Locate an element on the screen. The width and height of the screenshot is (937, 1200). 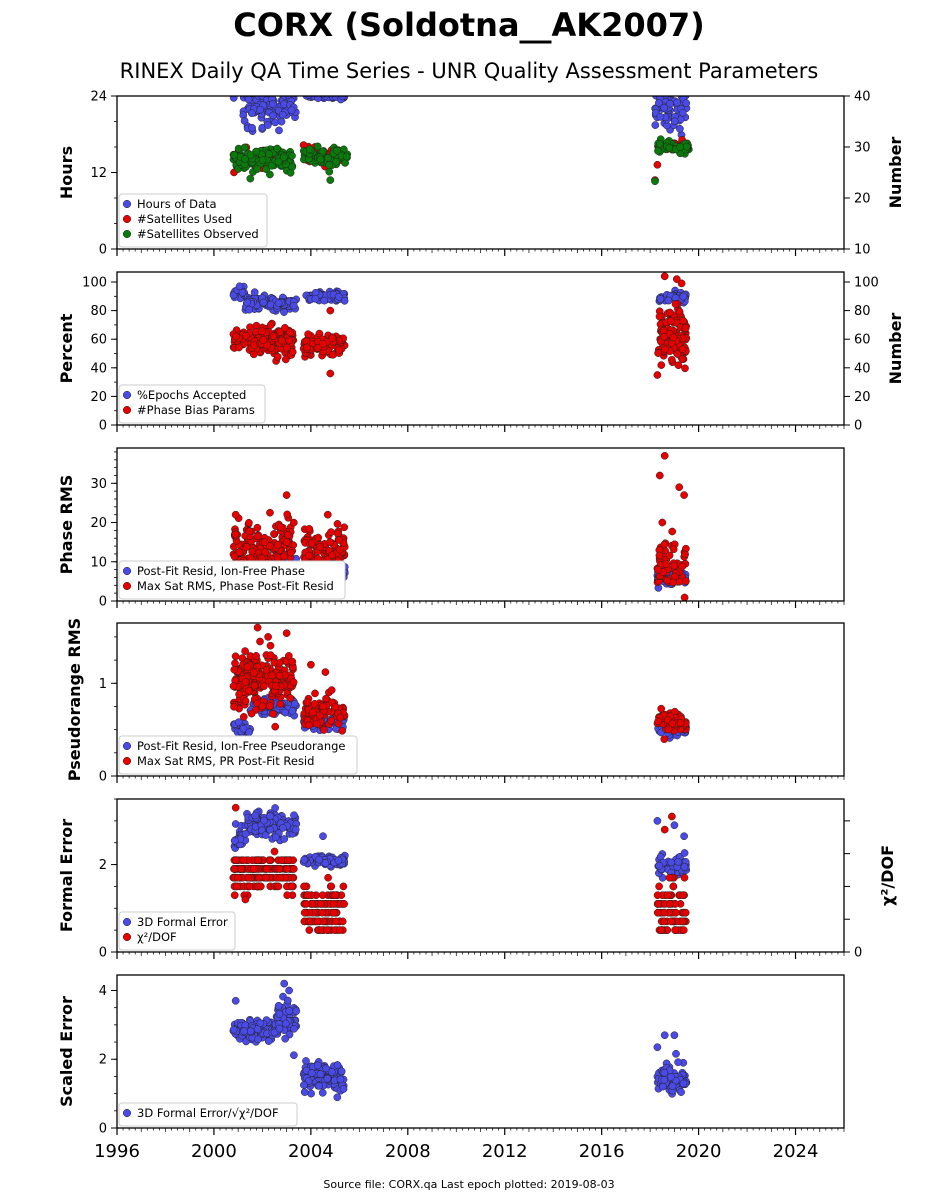
x-tick-label: 2024 is located at coordinates (796, 1151).